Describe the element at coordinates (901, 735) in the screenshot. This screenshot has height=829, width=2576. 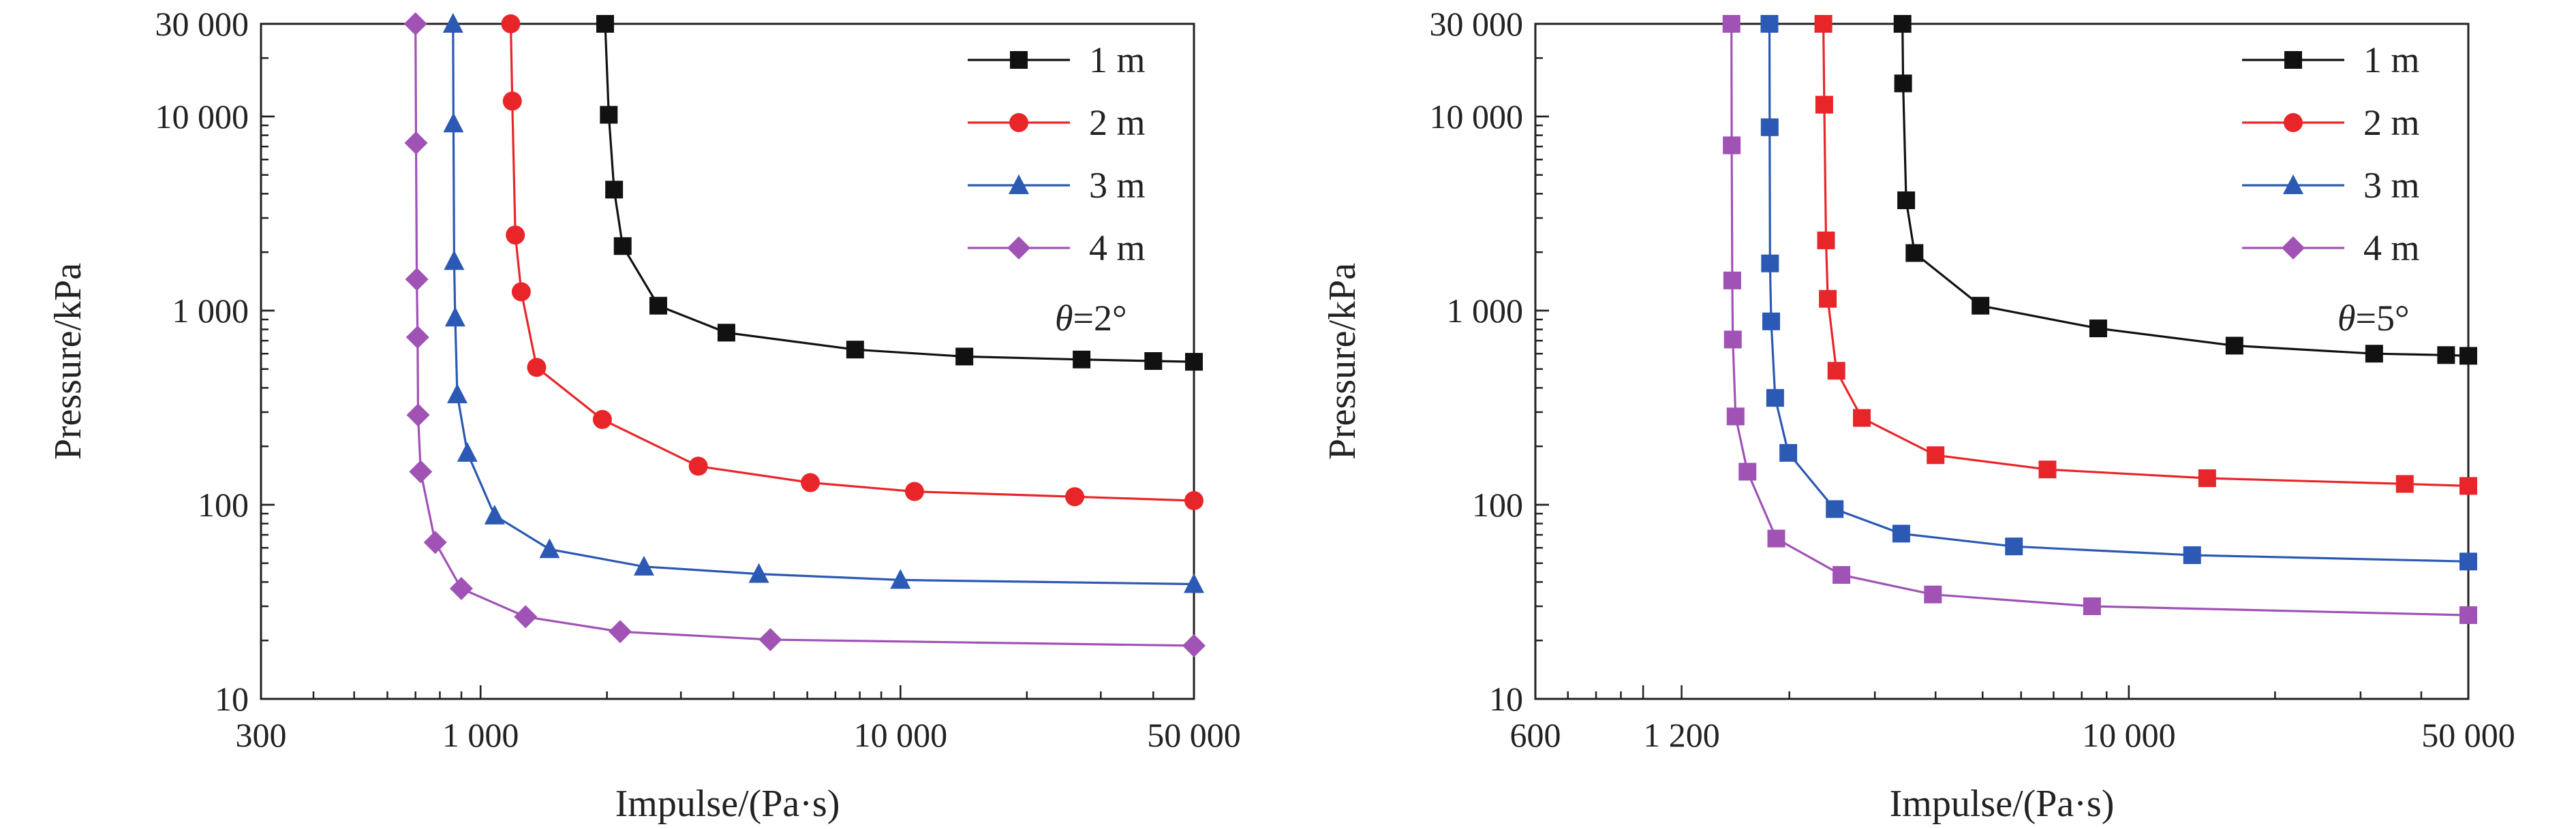
I see `x-tick-label: 10 000` at that location.